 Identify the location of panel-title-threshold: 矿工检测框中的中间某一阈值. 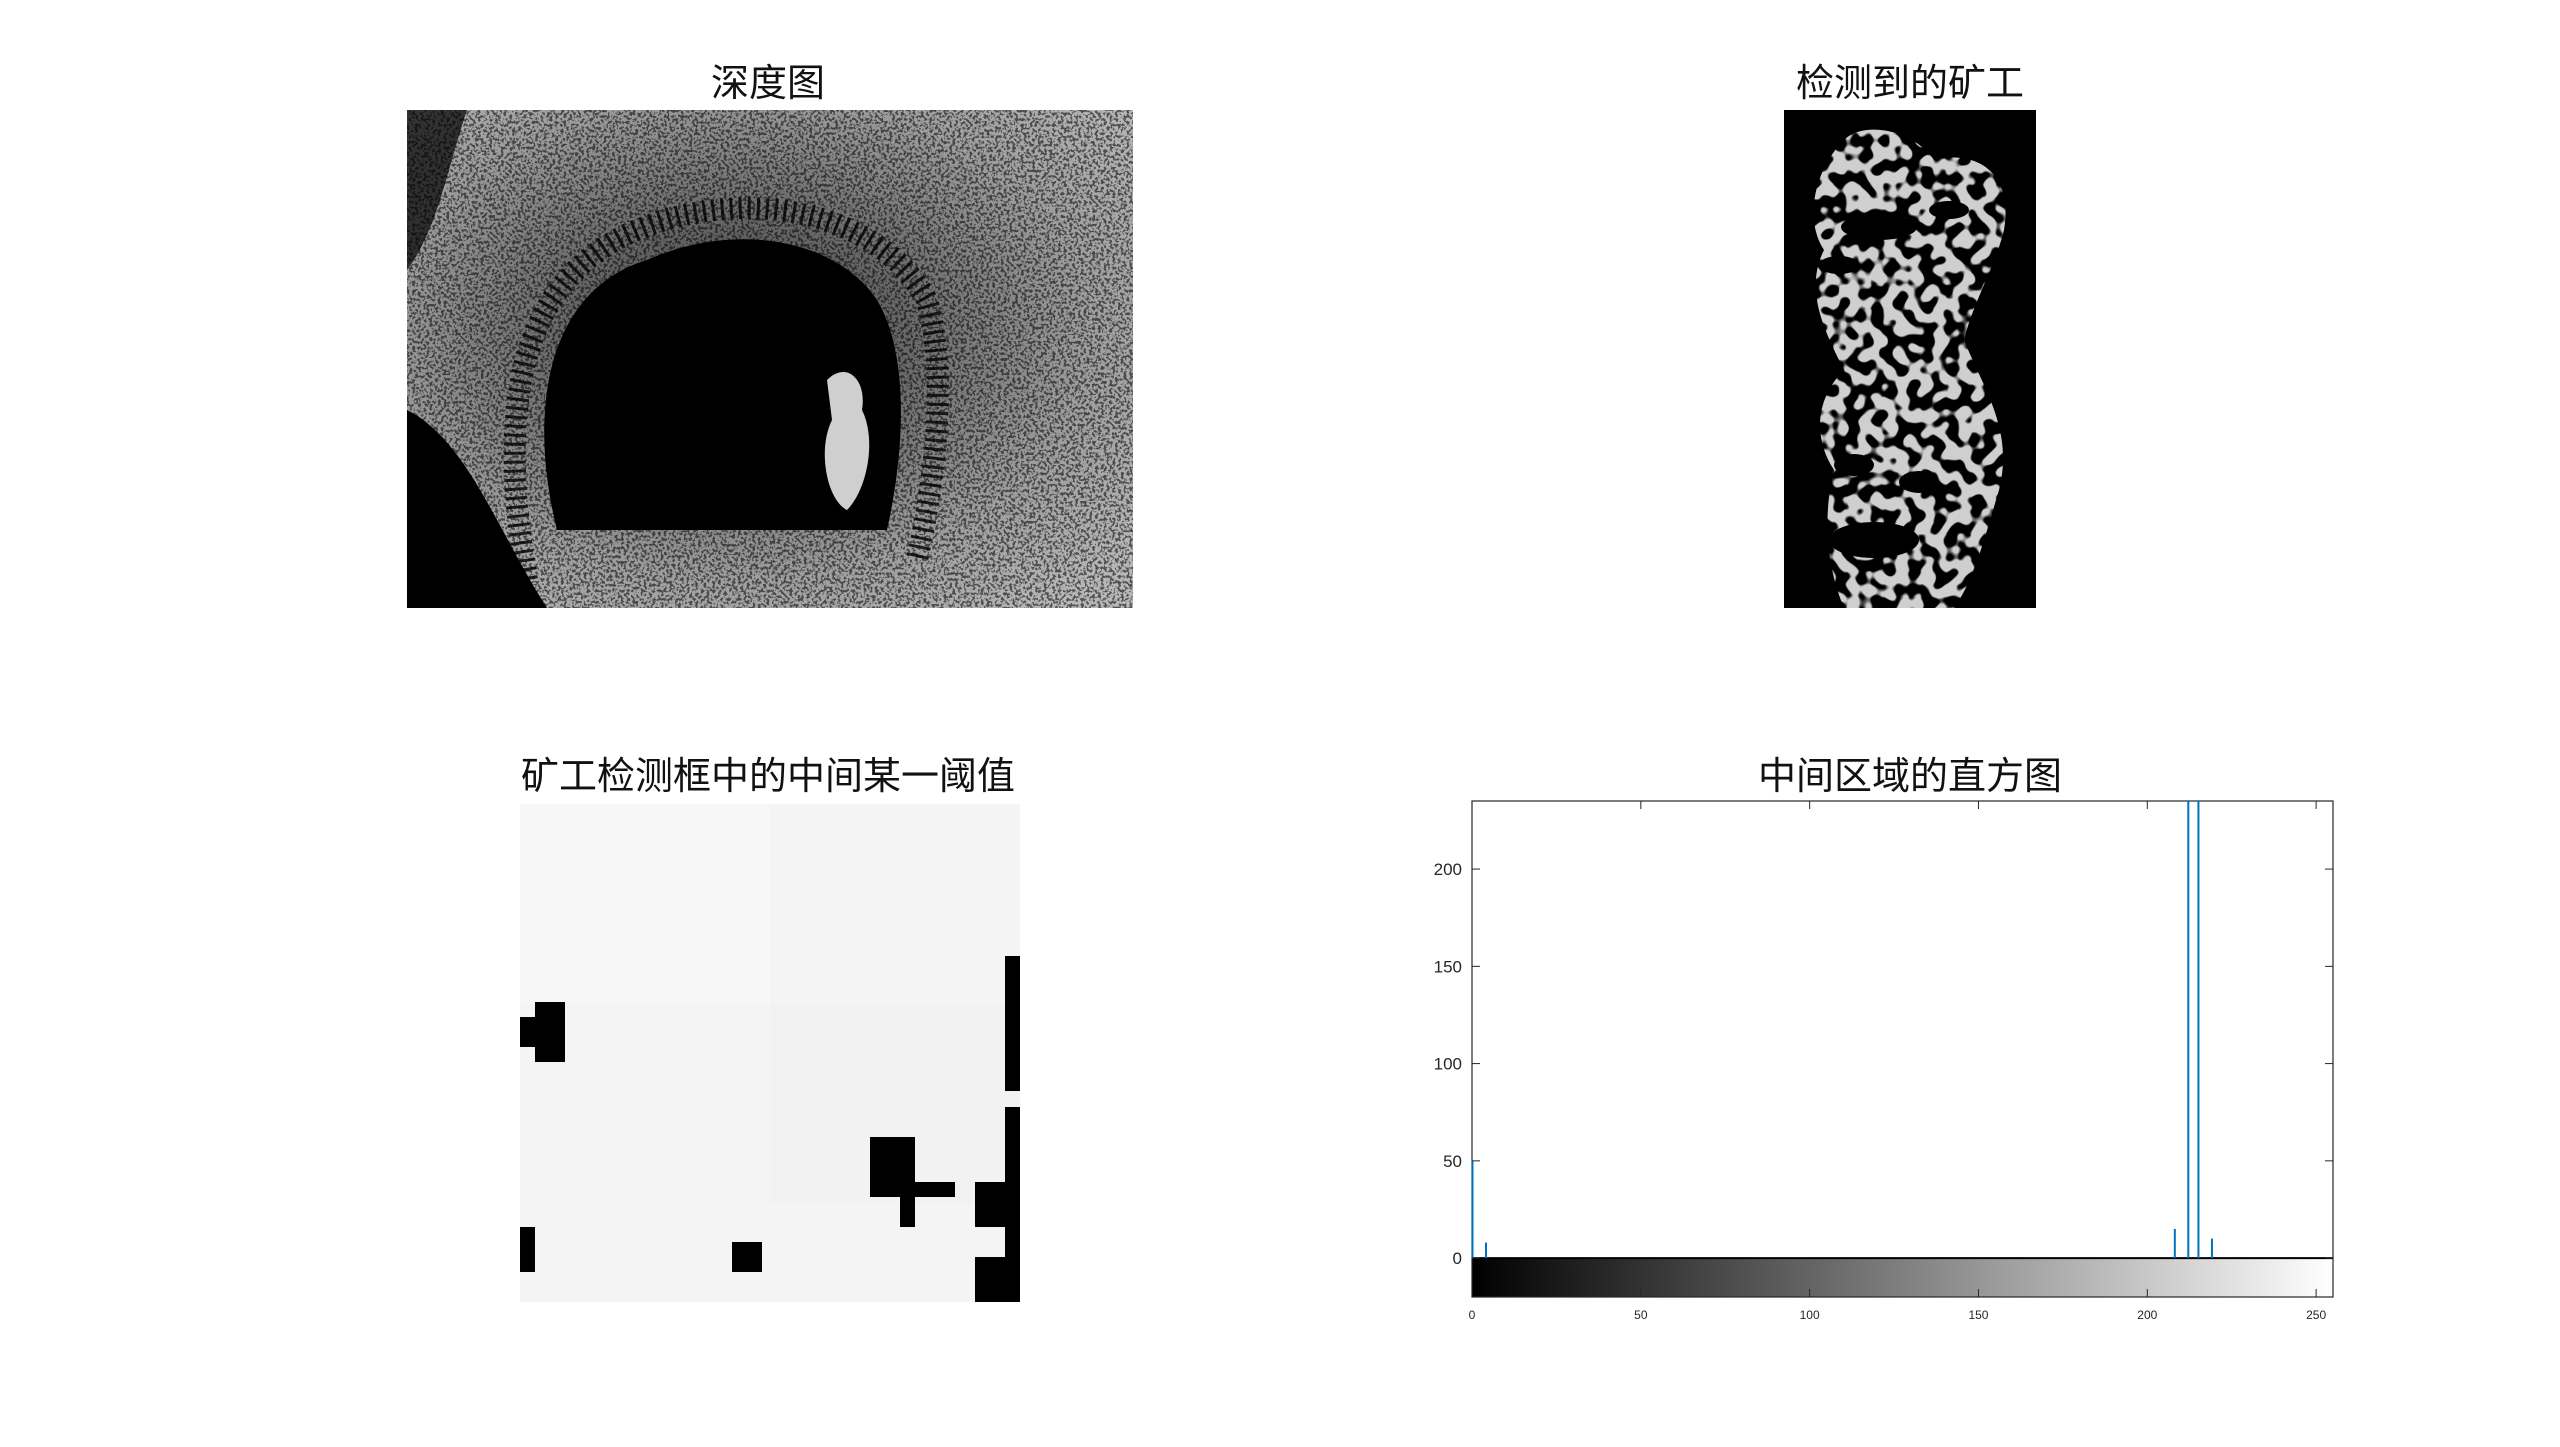
(768, 776).